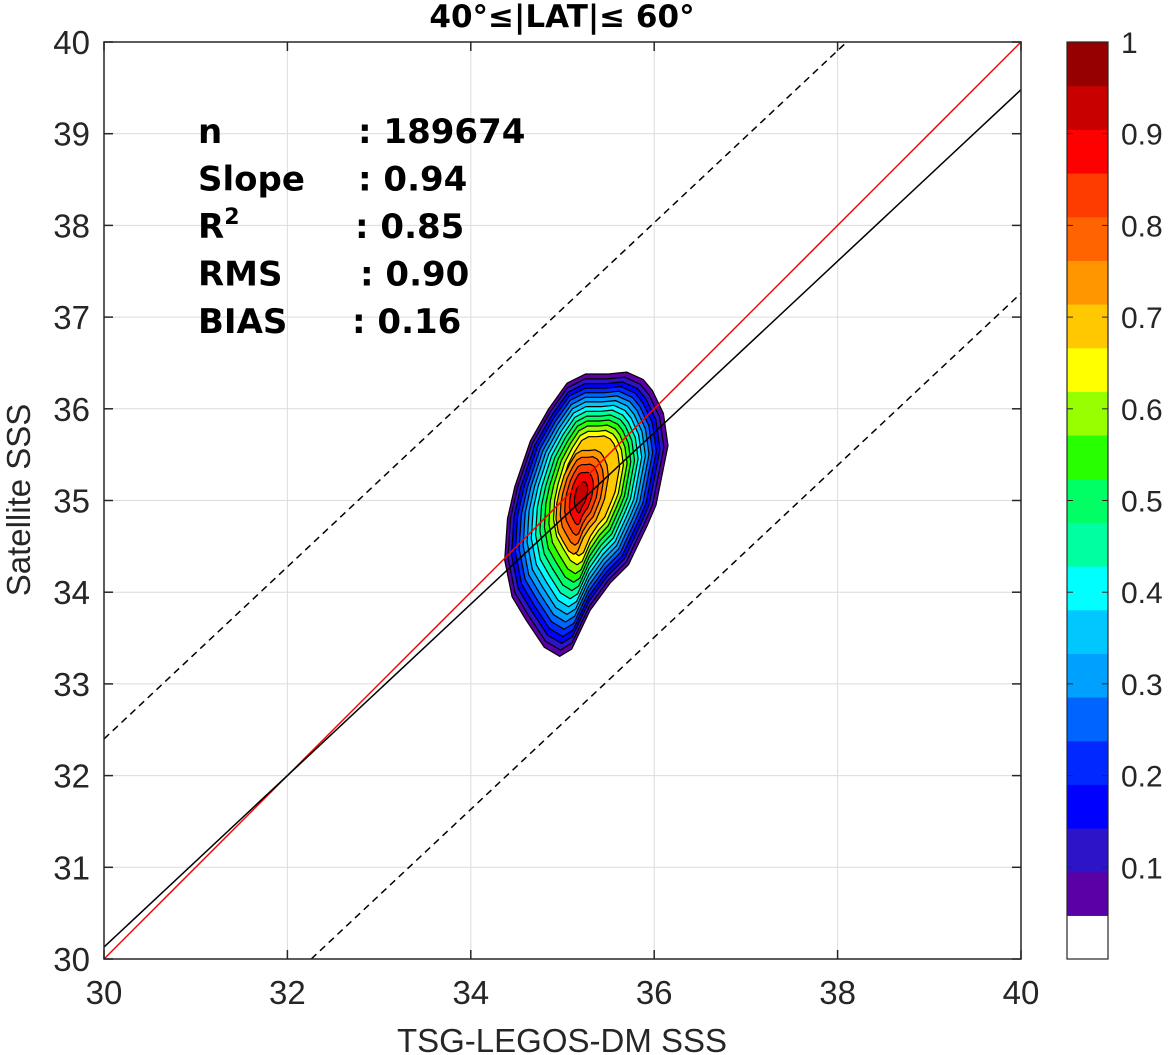 The image size is (1172, 1055). Describe the element at coordinates (561, 17) in the screenshot. I see `chart-title: 40°≤|LAT|≤ 60°` at that location.